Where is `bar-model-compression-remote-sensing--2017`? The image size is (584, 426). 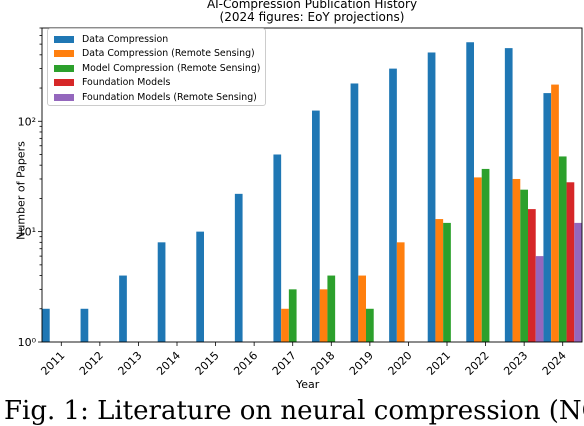
bar-model-compression-remote-sensing--2017 is located at coordinates (292, 315).